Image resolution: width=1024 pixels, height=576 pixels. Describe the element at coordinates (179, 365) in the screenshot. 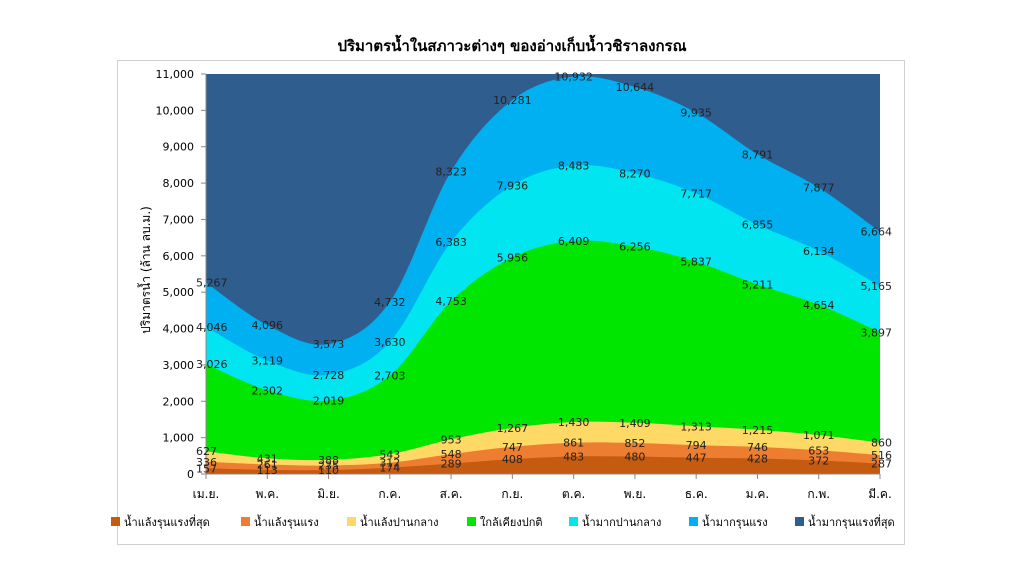

I see `y-tick-label: 3,000` at that location.